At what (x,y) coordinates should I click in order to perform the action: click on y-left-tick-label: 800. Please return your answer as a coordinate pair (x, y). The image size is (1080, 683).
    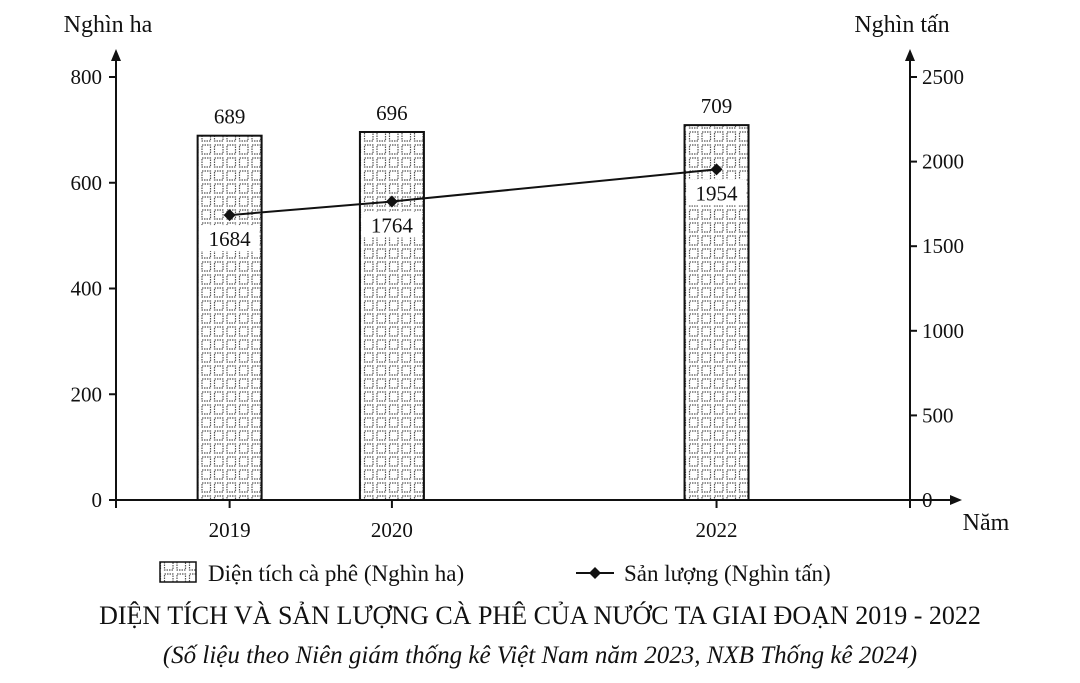
    Looking at the image, I should click on (87, 77).